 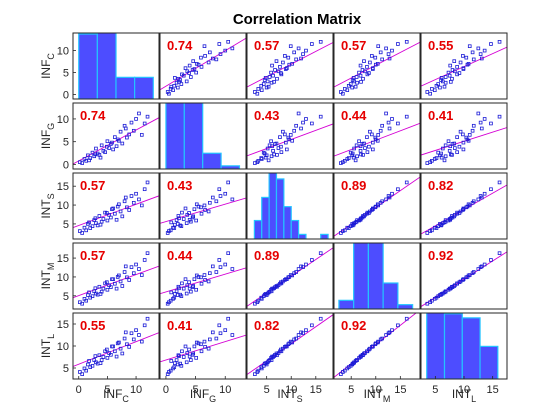 What do you see at coordinates (203, 136) in the screenshot?
I see `panel-r2-c2` at bounding box center [203, 136].